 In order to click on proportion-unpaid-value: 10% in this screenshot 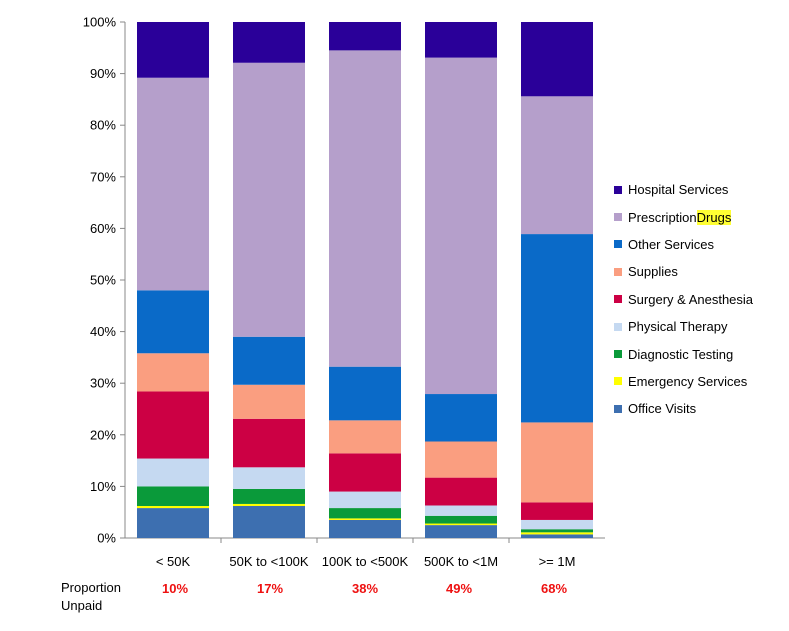, I will do `click(175, 588)`.